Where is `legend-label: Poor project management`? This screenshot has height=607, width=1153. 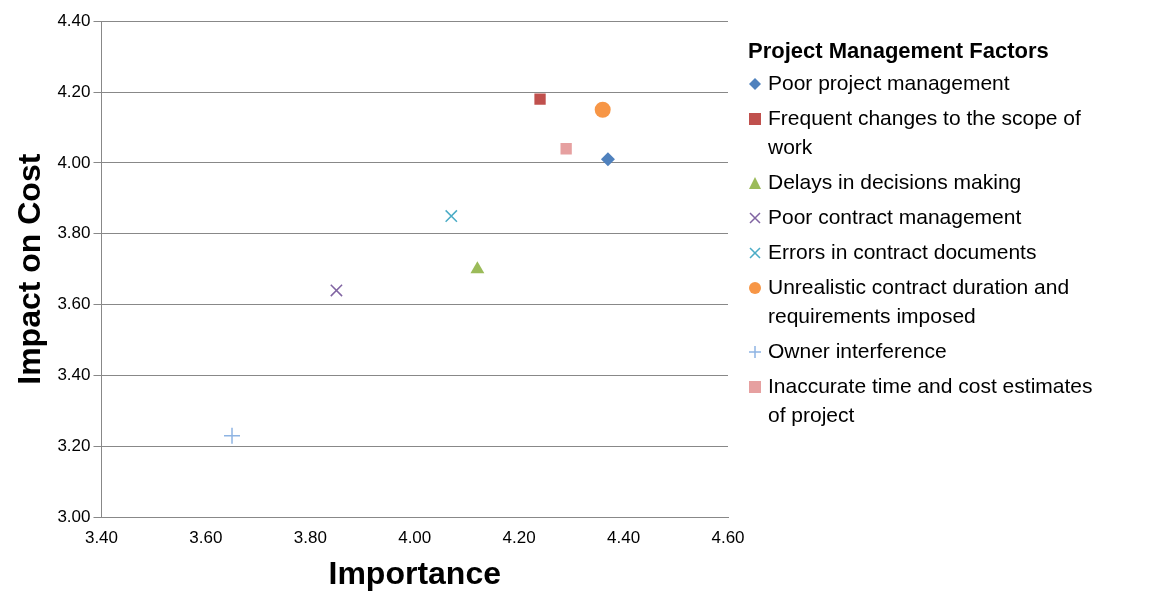
legend-label: Poor project management is located at coordinates (889, 83).